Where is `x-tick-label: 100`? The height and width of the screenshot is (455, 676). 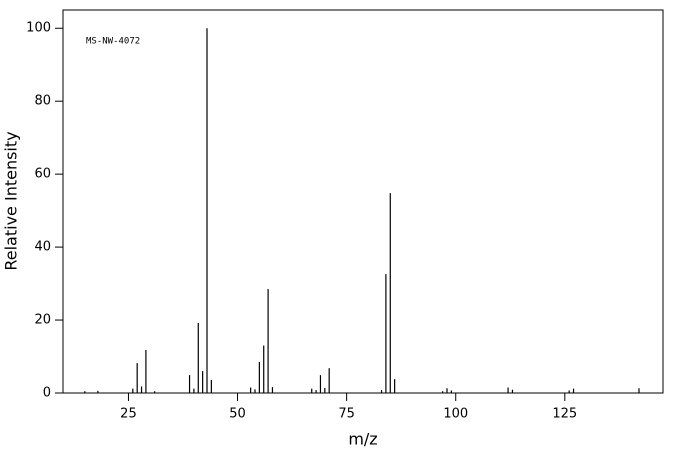
x-tick-label: 100 is located at coordinates (455, 414).